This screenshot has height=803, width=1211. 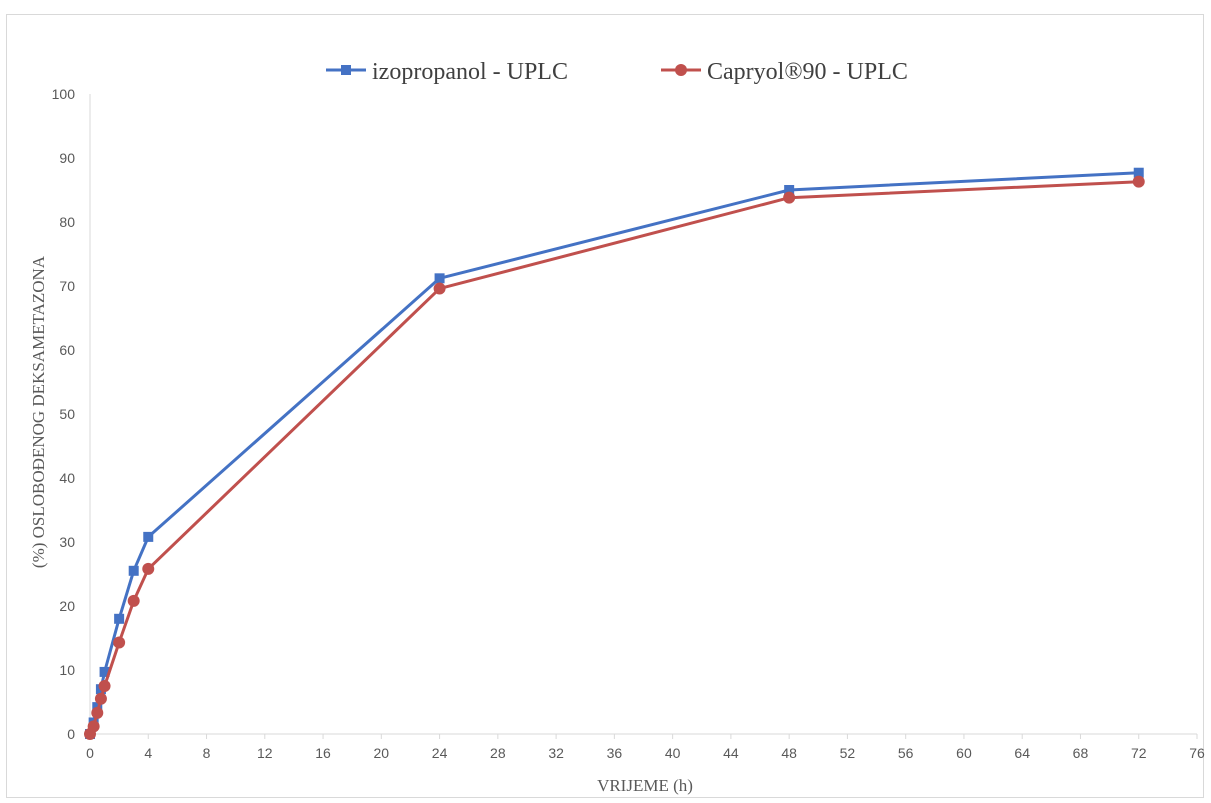 What do you see at coordinates (67, 478) in the screenshot?
I see `y-tick-label: 40` at bounding box center [67, 478].